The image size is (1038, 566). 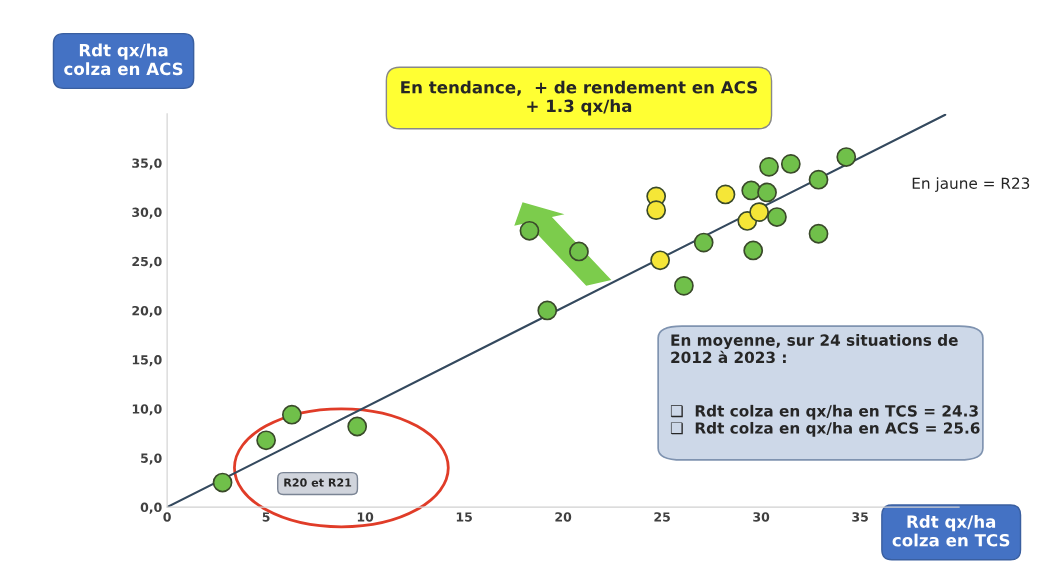 What do you see at coordinates (464, 517) in the screenshot?
I see `x-tick-label: 15` at bounding box center [464, 517].